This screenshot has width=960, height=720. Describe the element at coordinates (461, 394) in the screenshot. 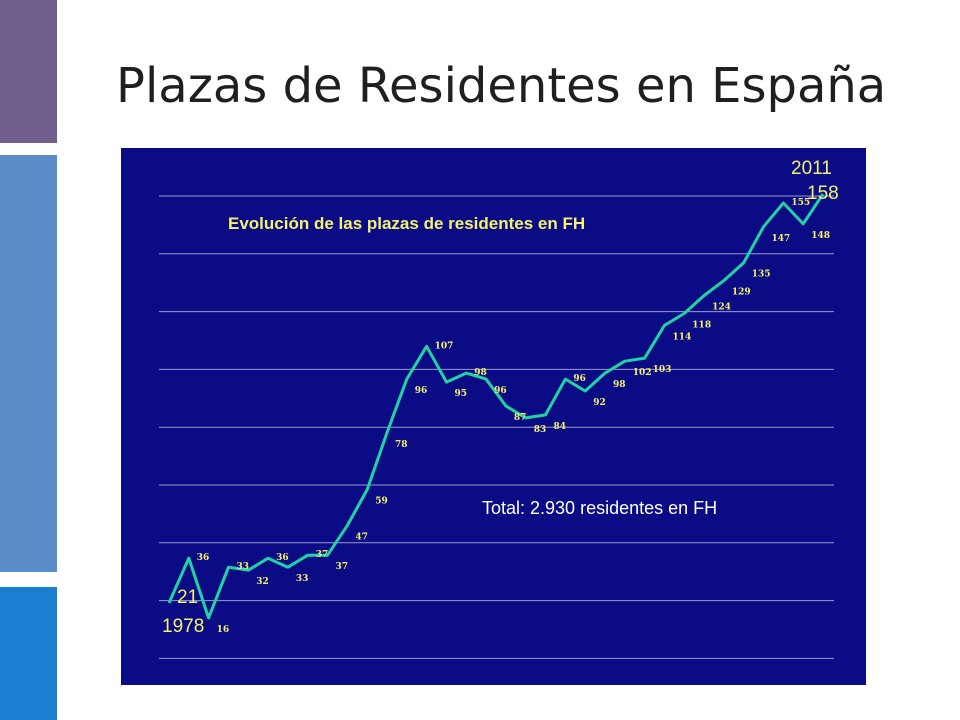

I see `data-label: 95` at that location.